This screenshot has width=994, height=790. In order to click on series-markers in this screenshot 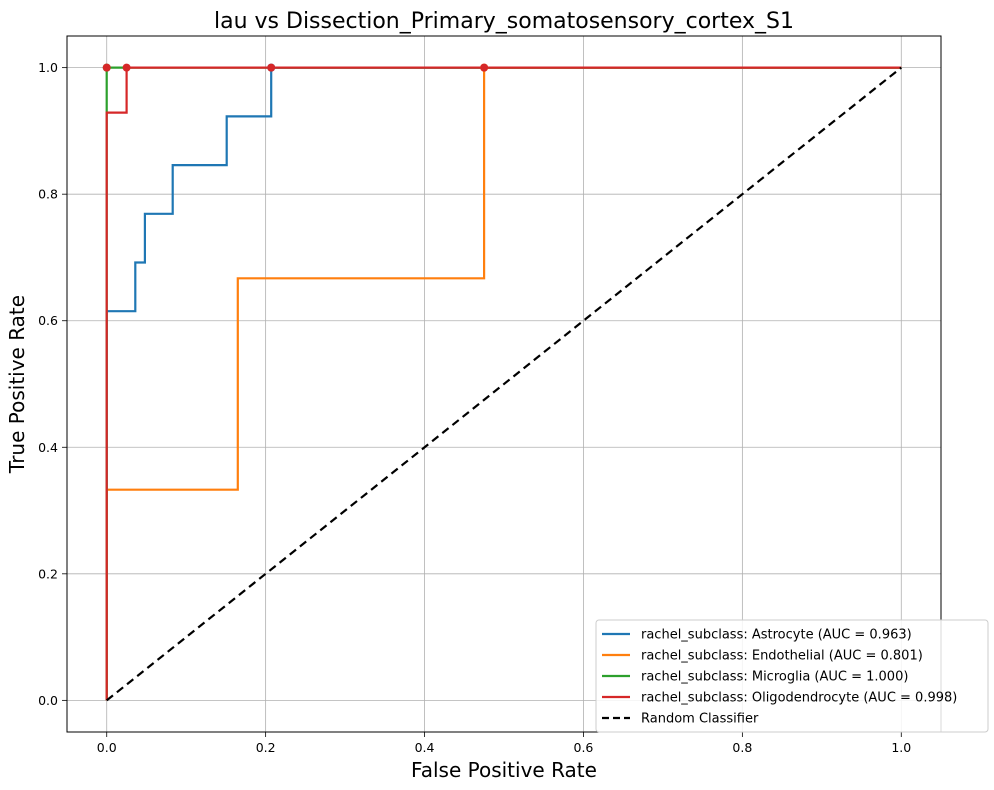, I will do `click(295, 67)`.